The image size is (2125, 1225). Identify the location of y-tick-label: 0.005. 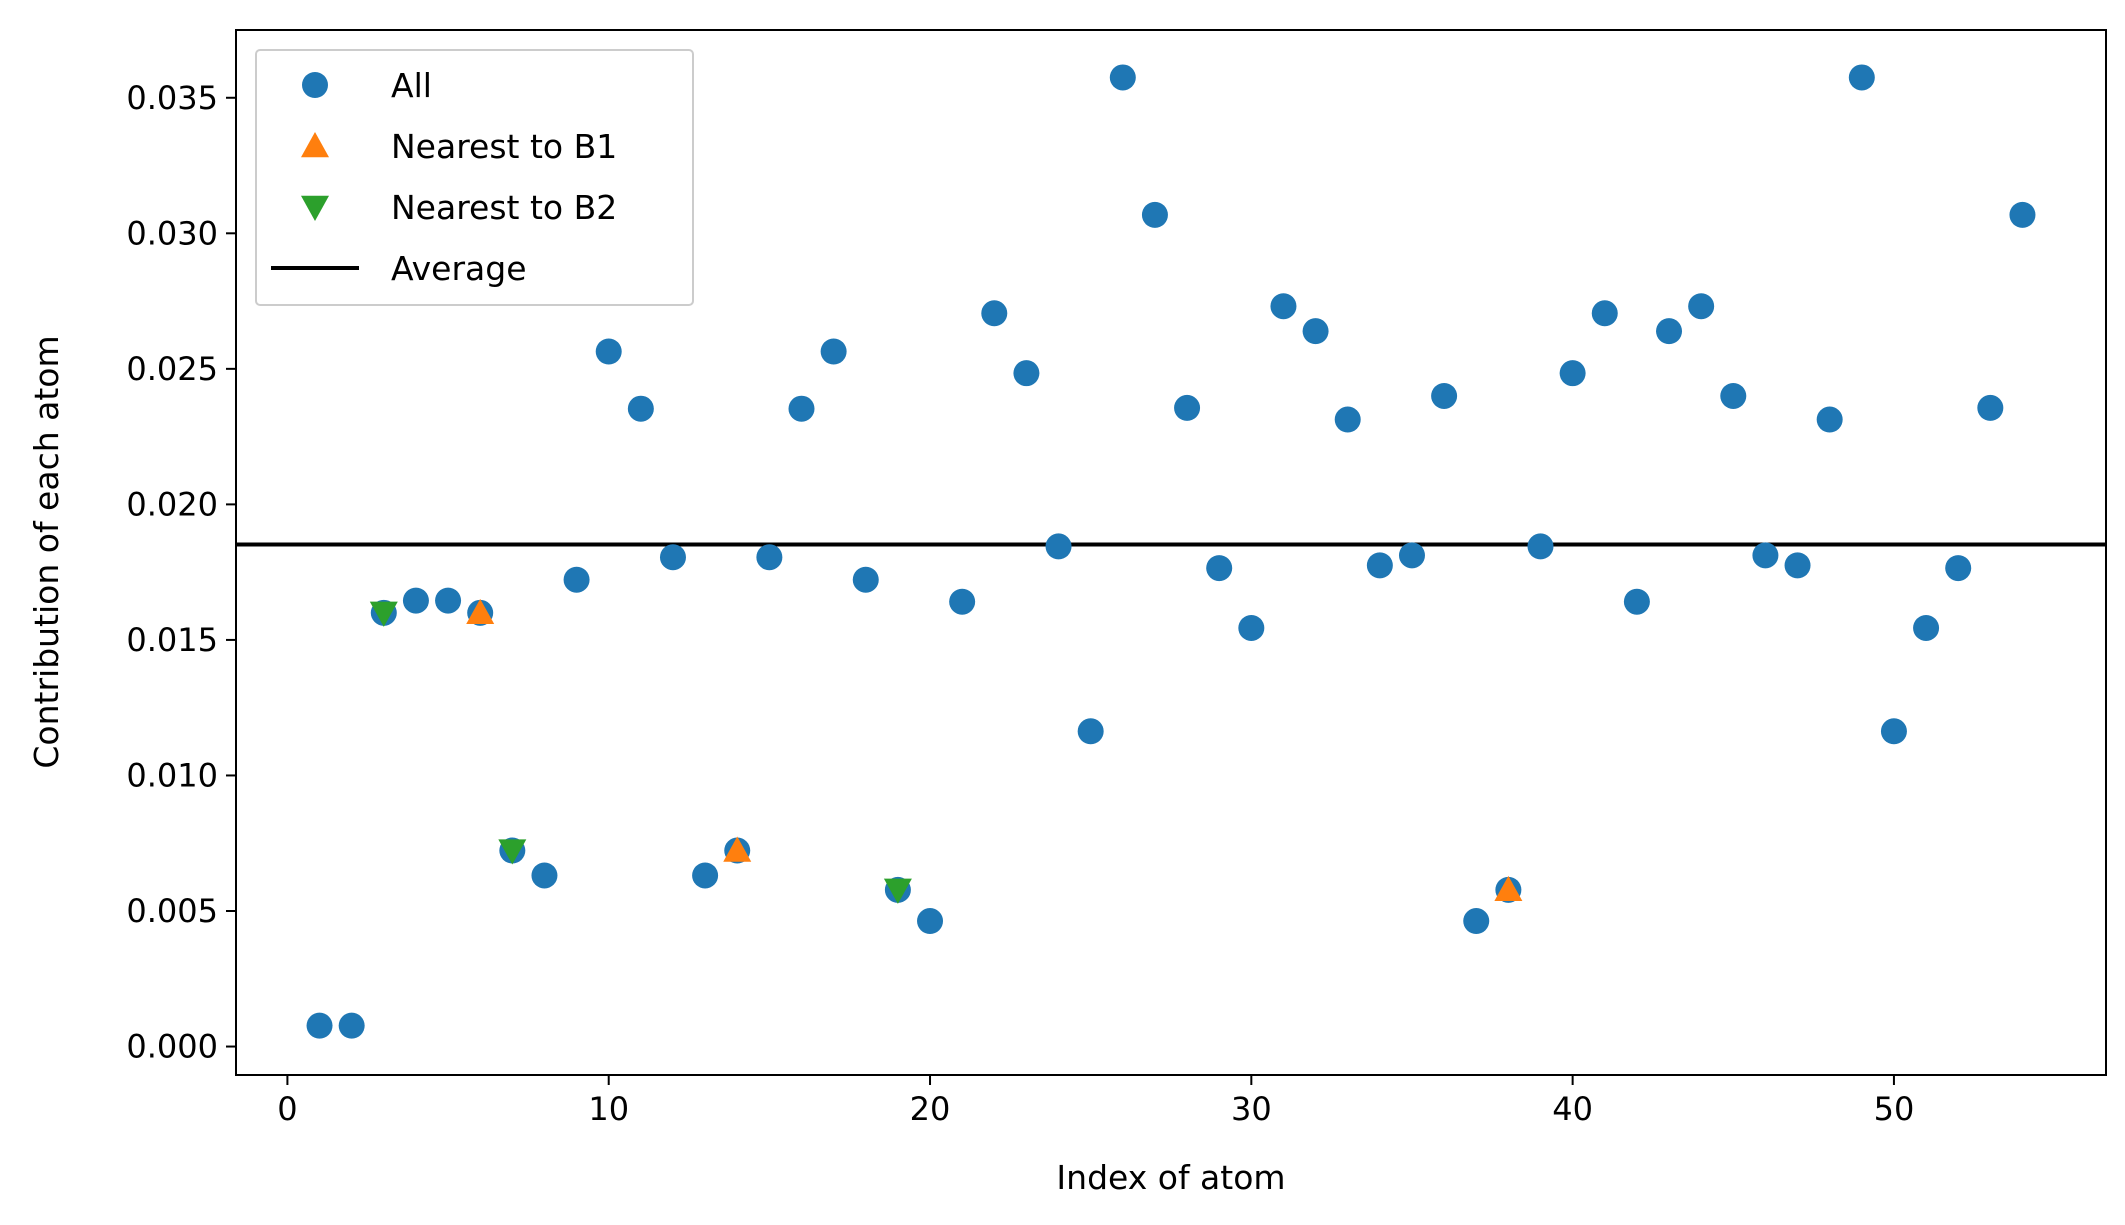
(172, 911).